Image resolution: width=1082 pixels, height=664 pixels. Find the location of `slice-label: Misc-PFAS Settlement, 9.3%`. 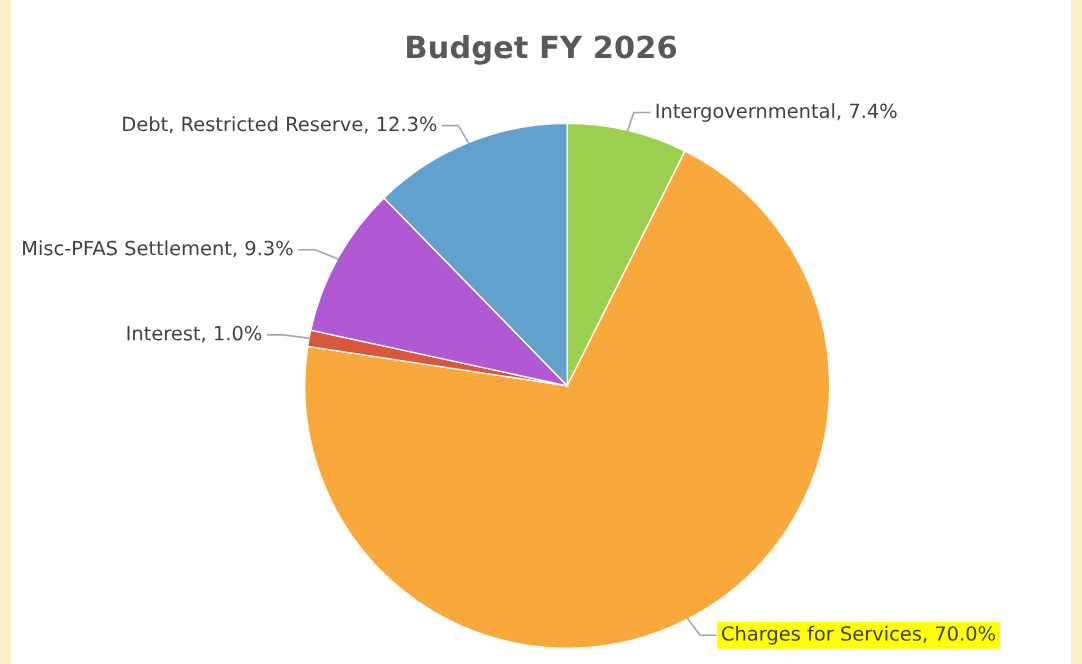

slice-label: Misc-PFAS Settlement, 9.3% is located at coordinates (158, 249).